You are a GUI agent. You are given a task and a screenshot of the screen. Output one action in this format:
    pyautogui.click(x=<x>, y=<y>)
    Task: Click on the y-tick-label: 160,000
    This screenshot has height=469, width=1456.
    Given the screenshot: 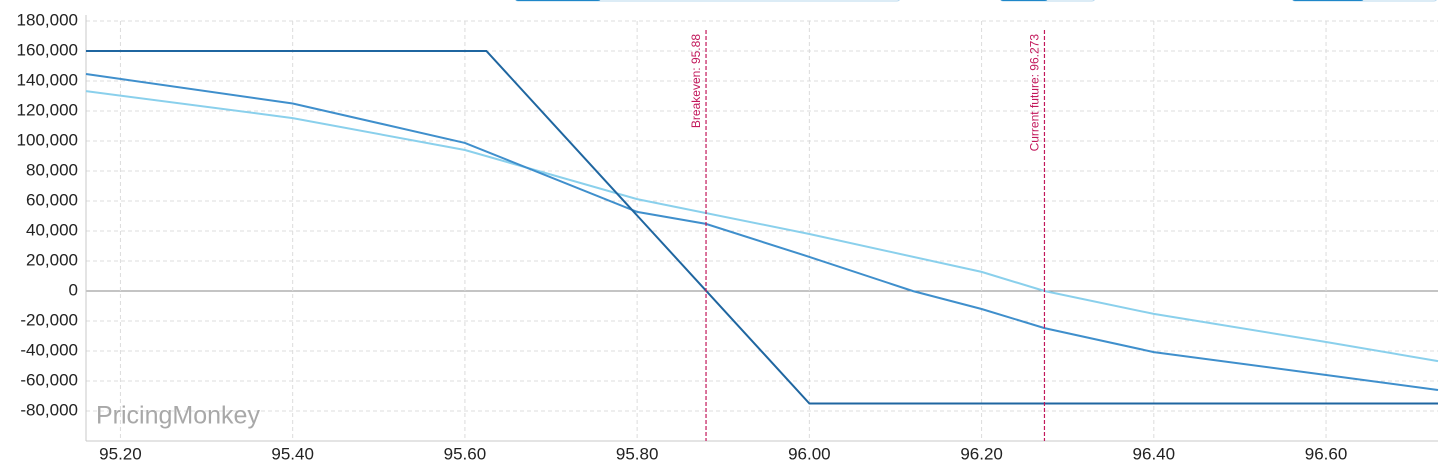 What is the action you would take?
    pyautogui.click(x=47, y=49)
    